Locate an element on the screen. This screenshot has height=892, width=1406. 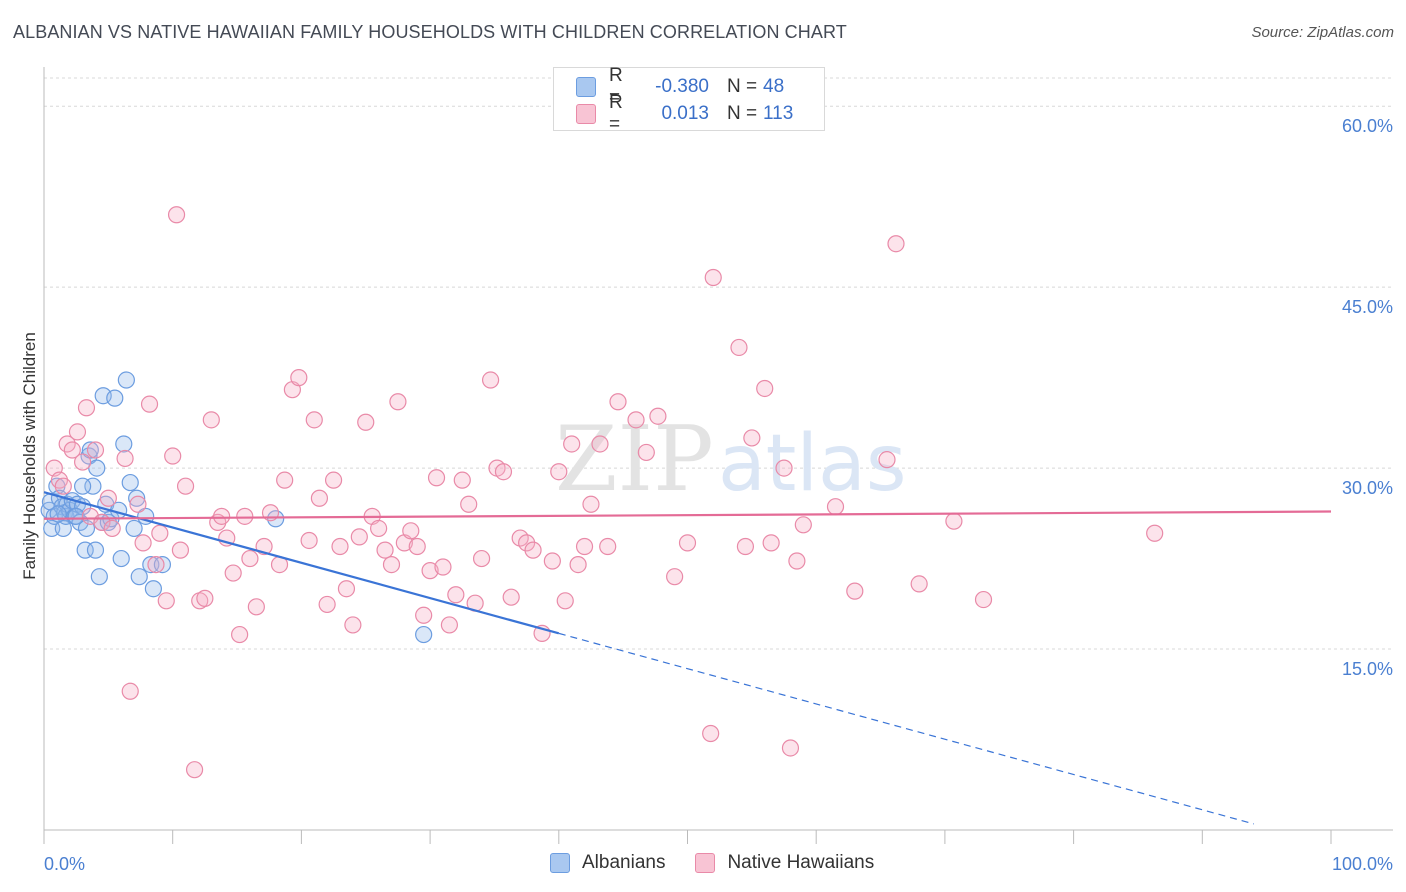
series-legend: Albanians Native Hawaiians is located at coordinates (727, 863).